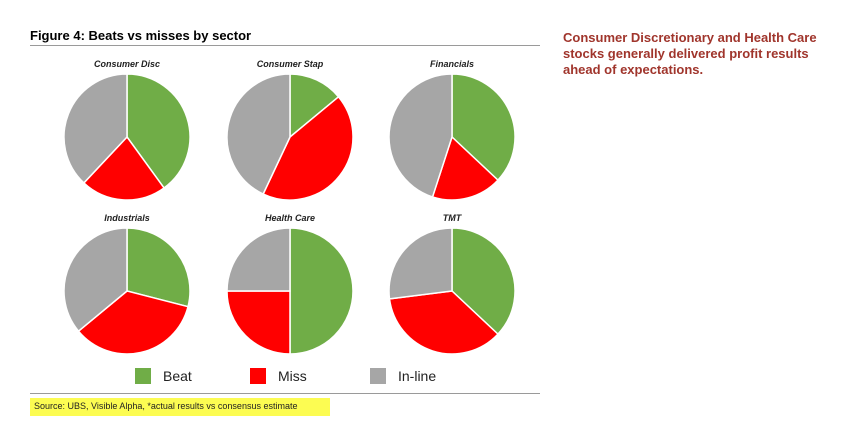 This screenshot has height=440, width=846. What do you see at coordinates (127, 218) in the screenshot?
I see `pie-title-industrials: Industrials` at bounding box center [127, 218].